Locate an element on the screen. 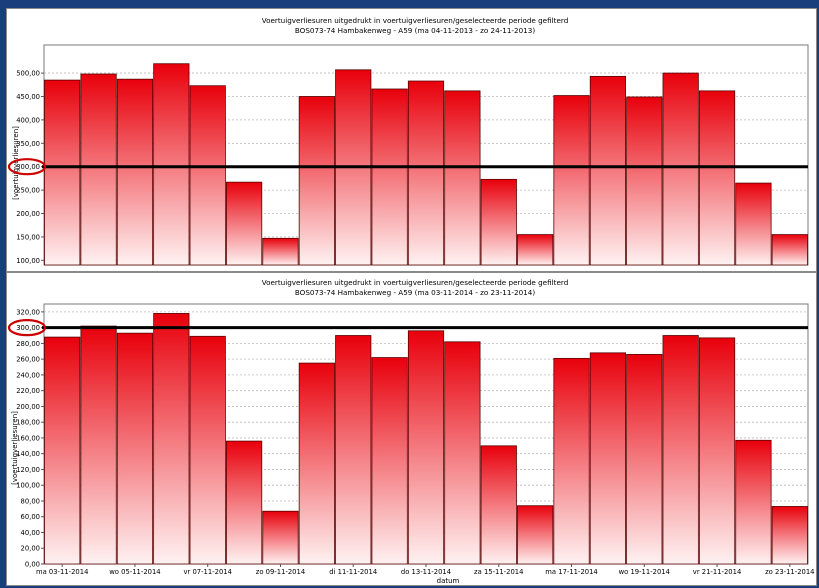 This screenshot has height=588, width=819. y-tick-label: 80,00 is located at coordinates (30, 501).